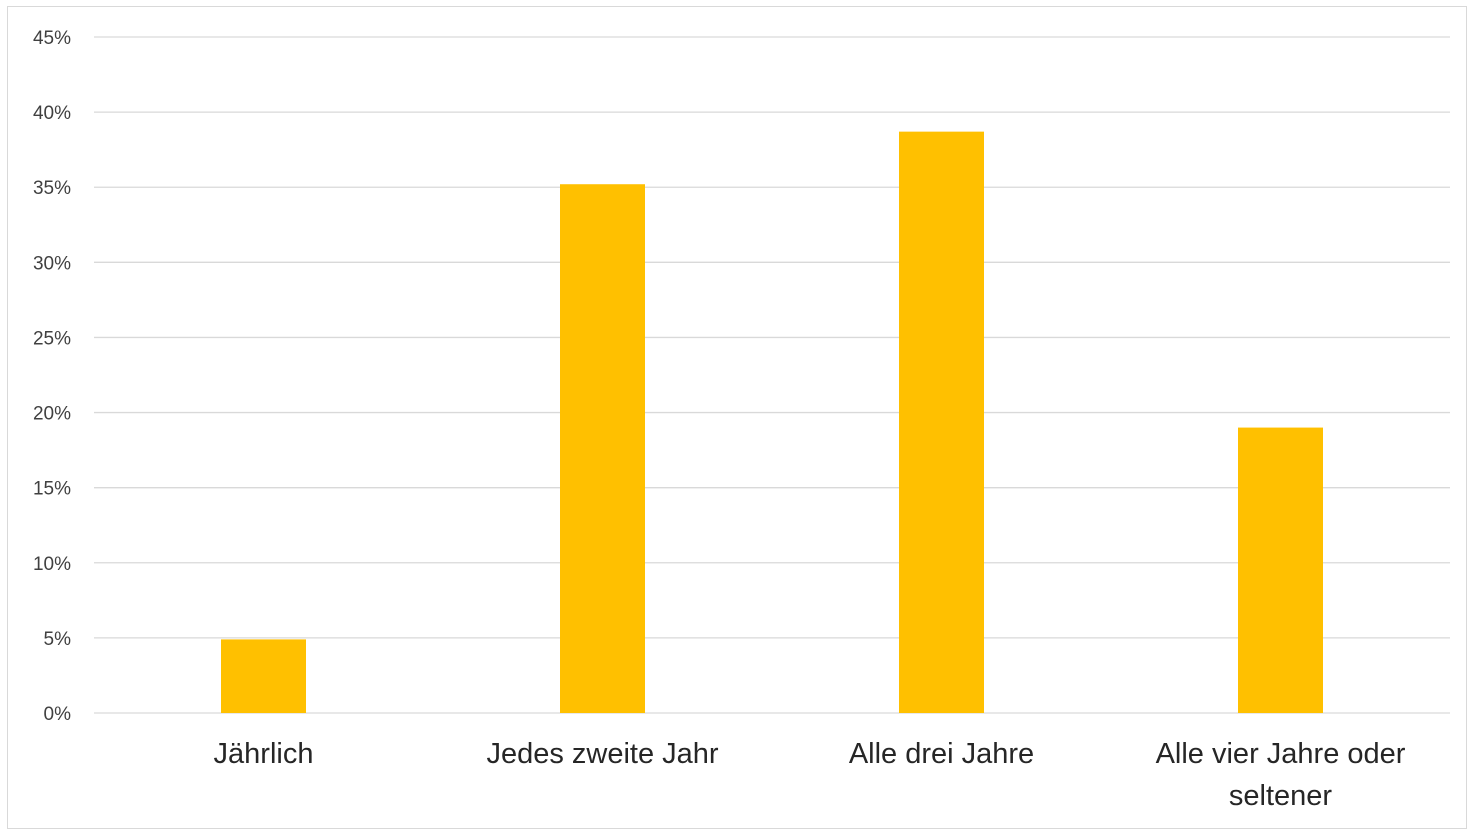 The image size is (1468, 829). What do you see at coordinates (52, 188) in the screenshot?
I see `y-tick-label: 35%` at bounding box center [52, 188].